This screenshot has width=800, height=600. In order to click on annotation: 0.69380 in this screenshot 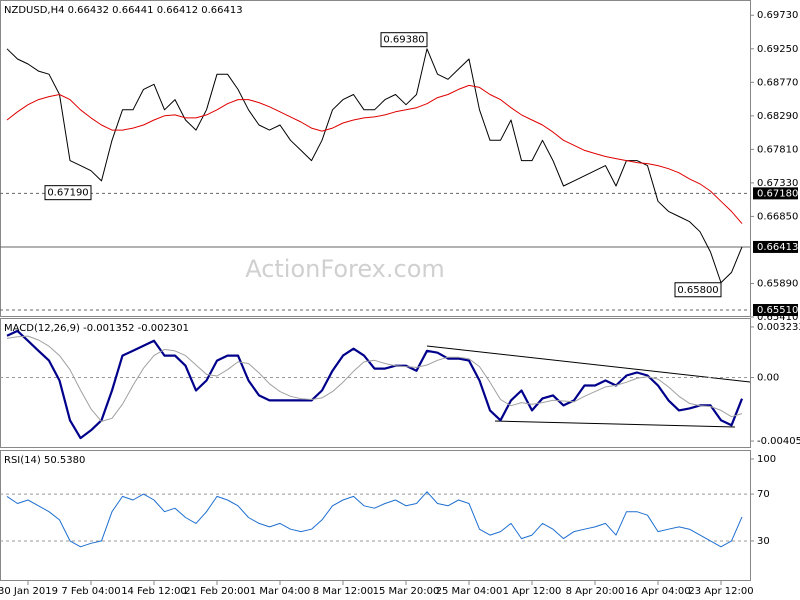, I will do `click(403, 40)`.